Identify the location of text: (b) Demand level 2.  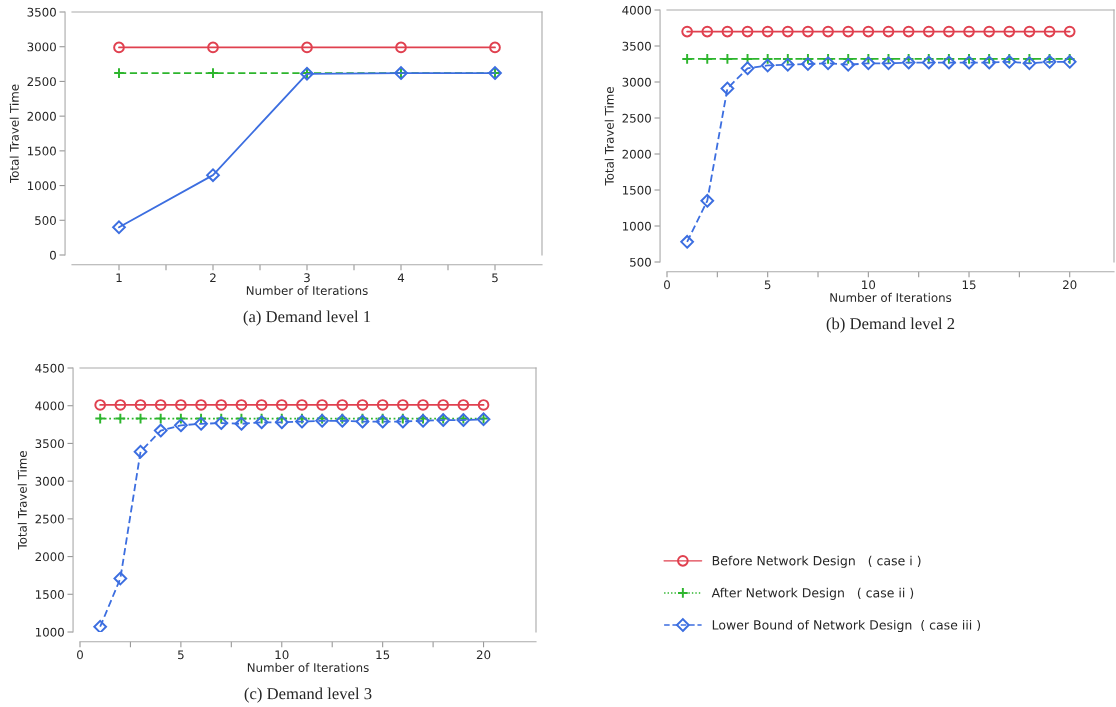
(890, 325).